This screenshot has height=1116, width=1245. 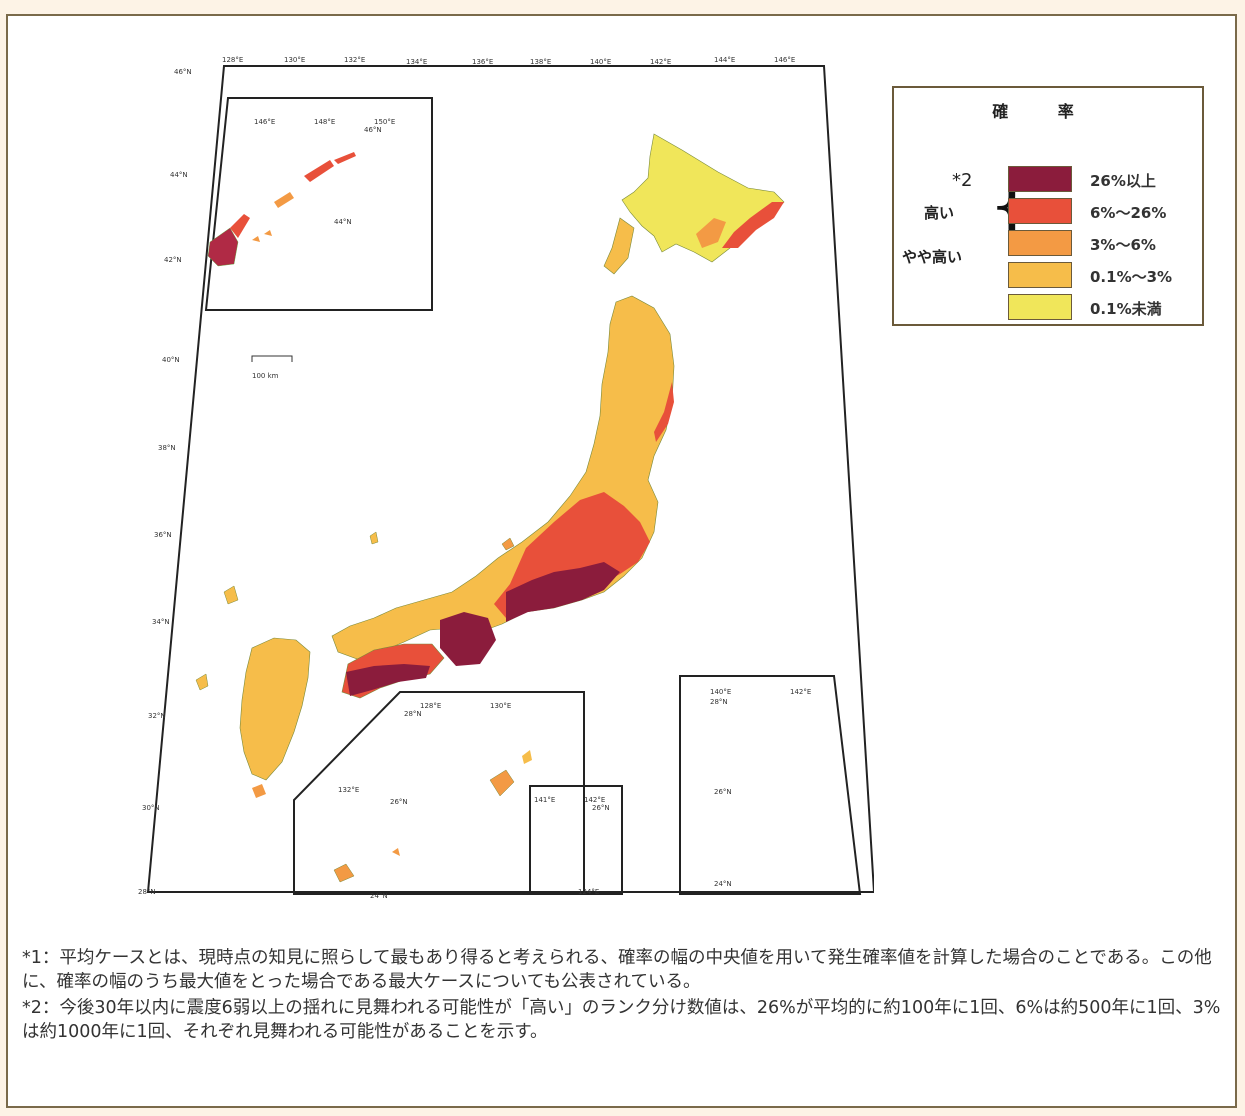 I want to click on tick-label: 30°N, so click(x=151, y=808).